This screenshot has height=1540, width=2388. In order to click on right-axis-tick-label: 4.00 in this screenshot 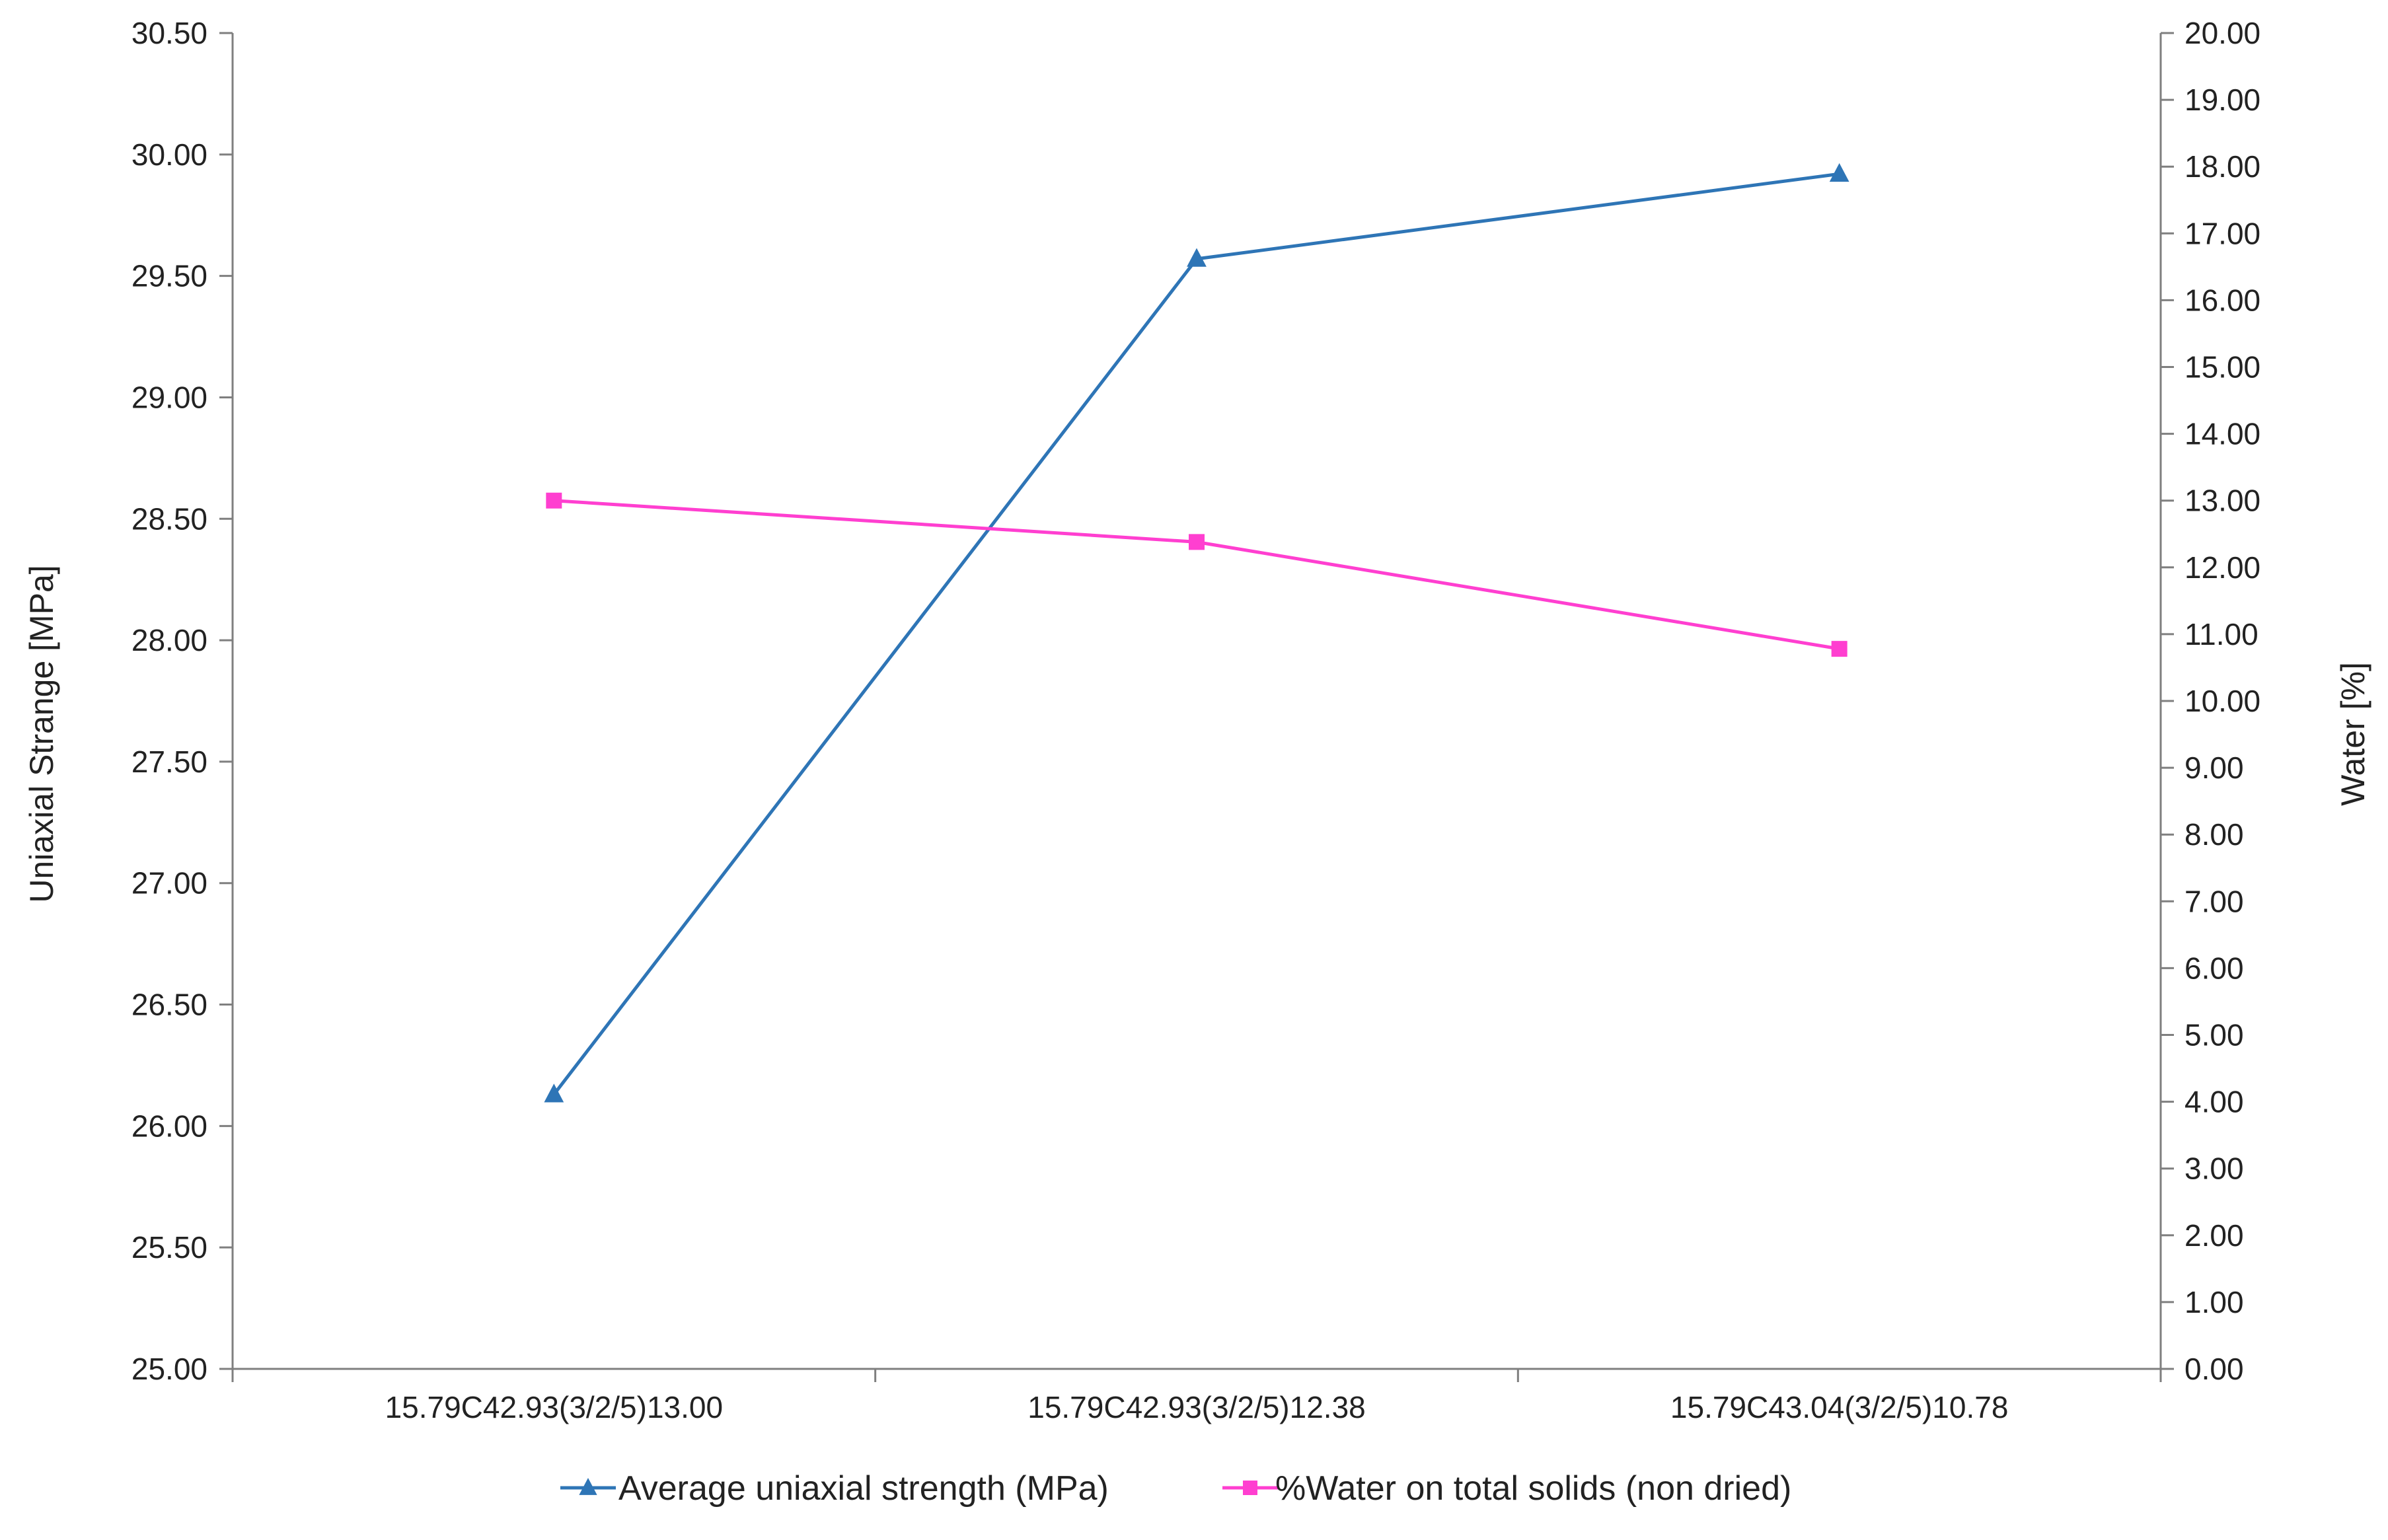, I will do `click(2214, 1102)`.